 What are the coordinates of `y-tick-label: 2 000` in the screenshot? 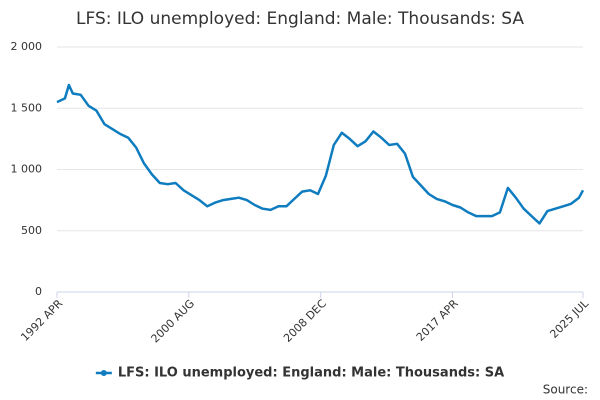 It's located at (27, 46).